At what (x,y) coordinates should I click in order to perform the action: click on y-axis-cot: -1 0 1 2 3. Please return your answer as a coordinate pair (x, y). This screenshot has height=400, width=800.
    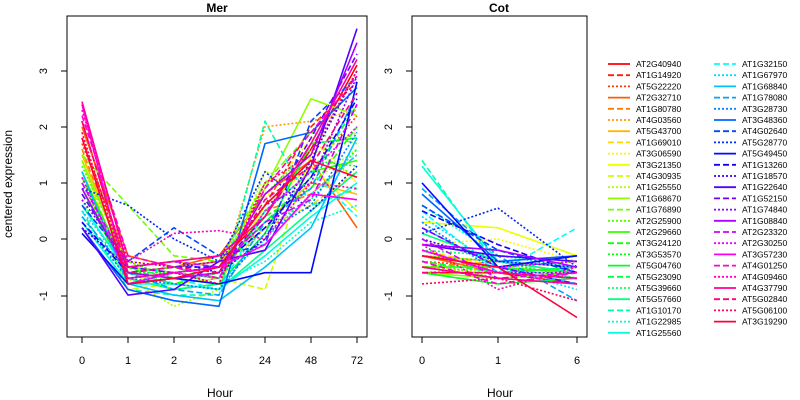
    Looking at the image, I should click on (398, 184).